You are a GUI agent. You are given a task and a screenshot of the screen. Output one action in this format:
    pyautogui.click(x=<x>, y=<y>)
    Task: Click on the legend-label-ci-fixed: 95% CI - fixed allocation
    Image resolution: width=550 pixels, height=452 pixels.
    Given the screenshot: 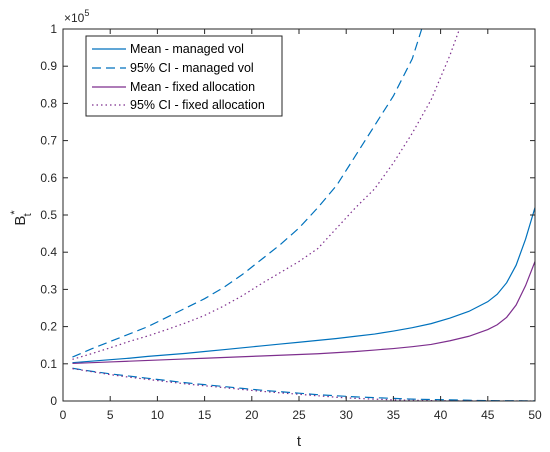 What is the action you would take?
    pyautogui.click(x=197, y=105)
    